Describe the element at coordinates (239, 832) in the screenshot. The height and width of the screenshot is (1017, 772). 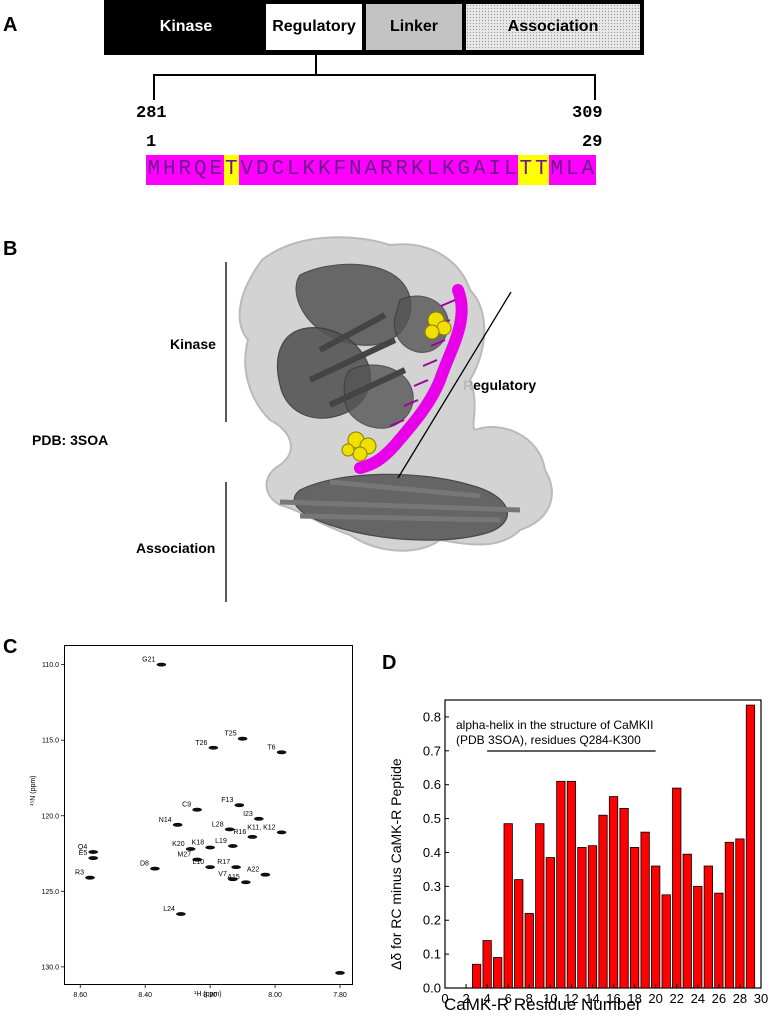
I see `nmr-peak-label: R16` at that location.